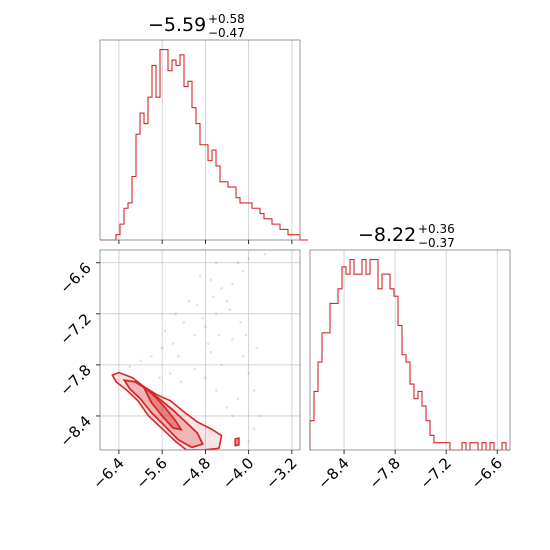 The width and height of the screenshot is (550, 550). Describe the element at coordinates (387, 235) in the screenshot. I see `param2-title-median: −8.22` at that location.